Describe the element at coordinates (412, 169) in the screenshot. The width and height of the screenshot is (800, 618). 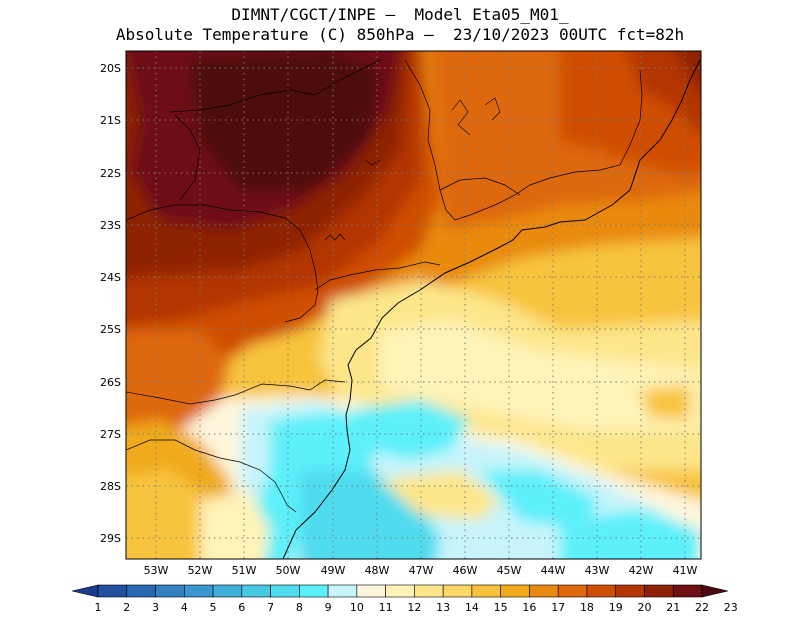
I see `rivers` at that location.